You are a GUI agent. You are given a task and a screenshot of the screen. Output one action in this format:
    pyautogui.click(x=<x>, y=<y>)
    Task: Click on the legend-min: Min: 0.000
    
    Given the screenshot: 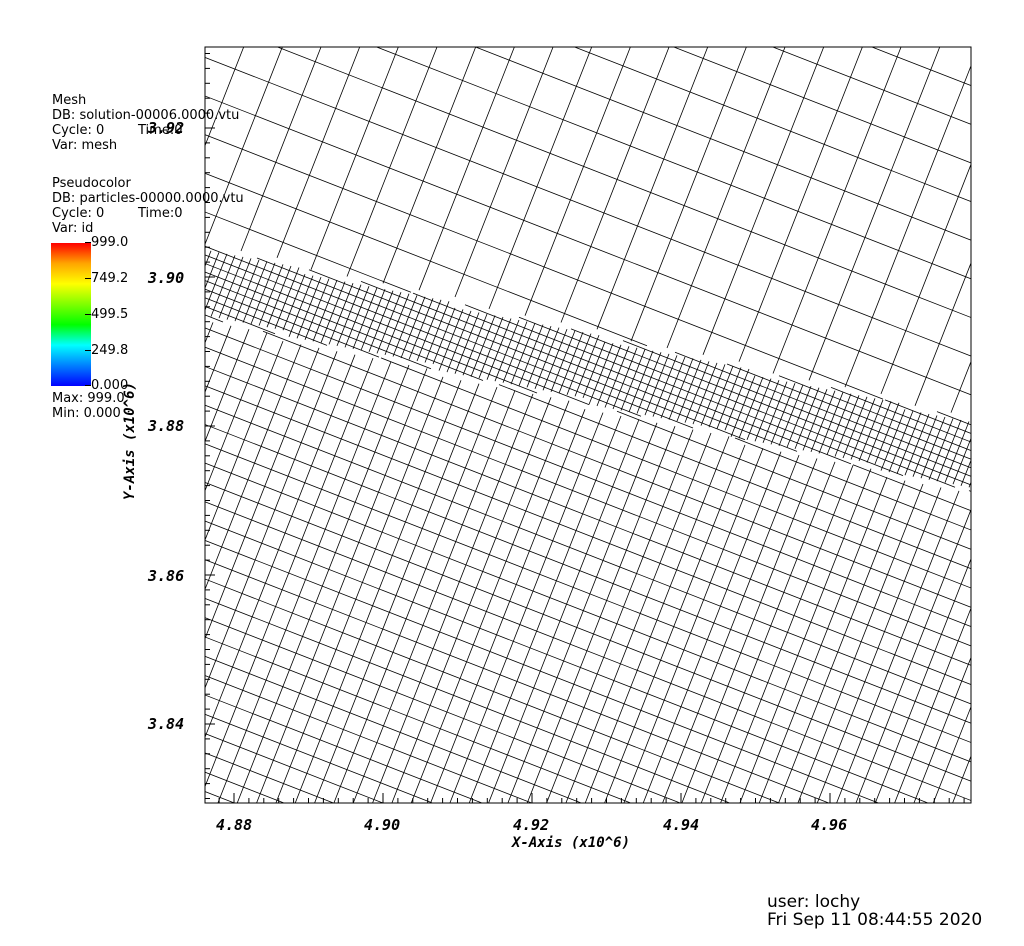 What is the action you would take?
    pyautogui.click(x=86, y=413)
    